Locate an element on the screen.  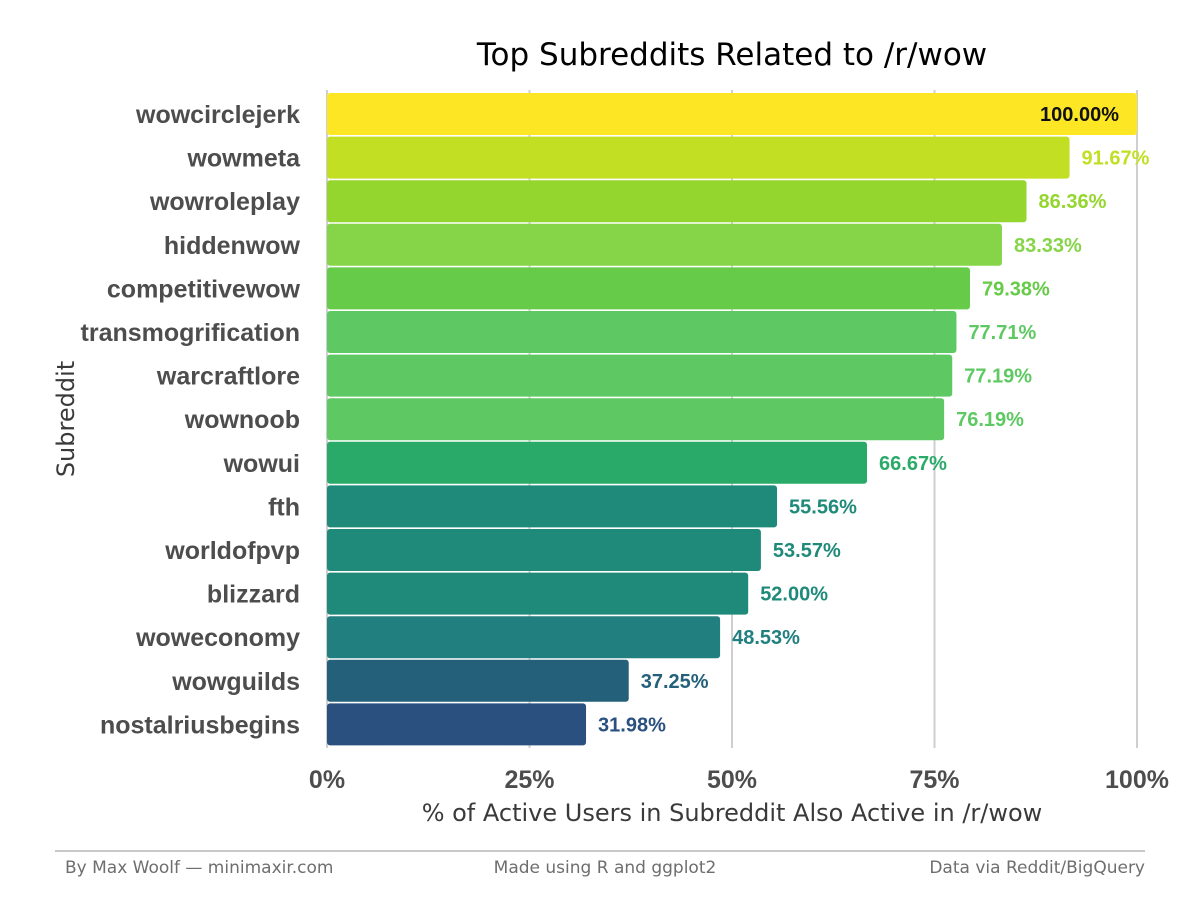
data-label: 83.33% is located at coordinates (1048, 246).